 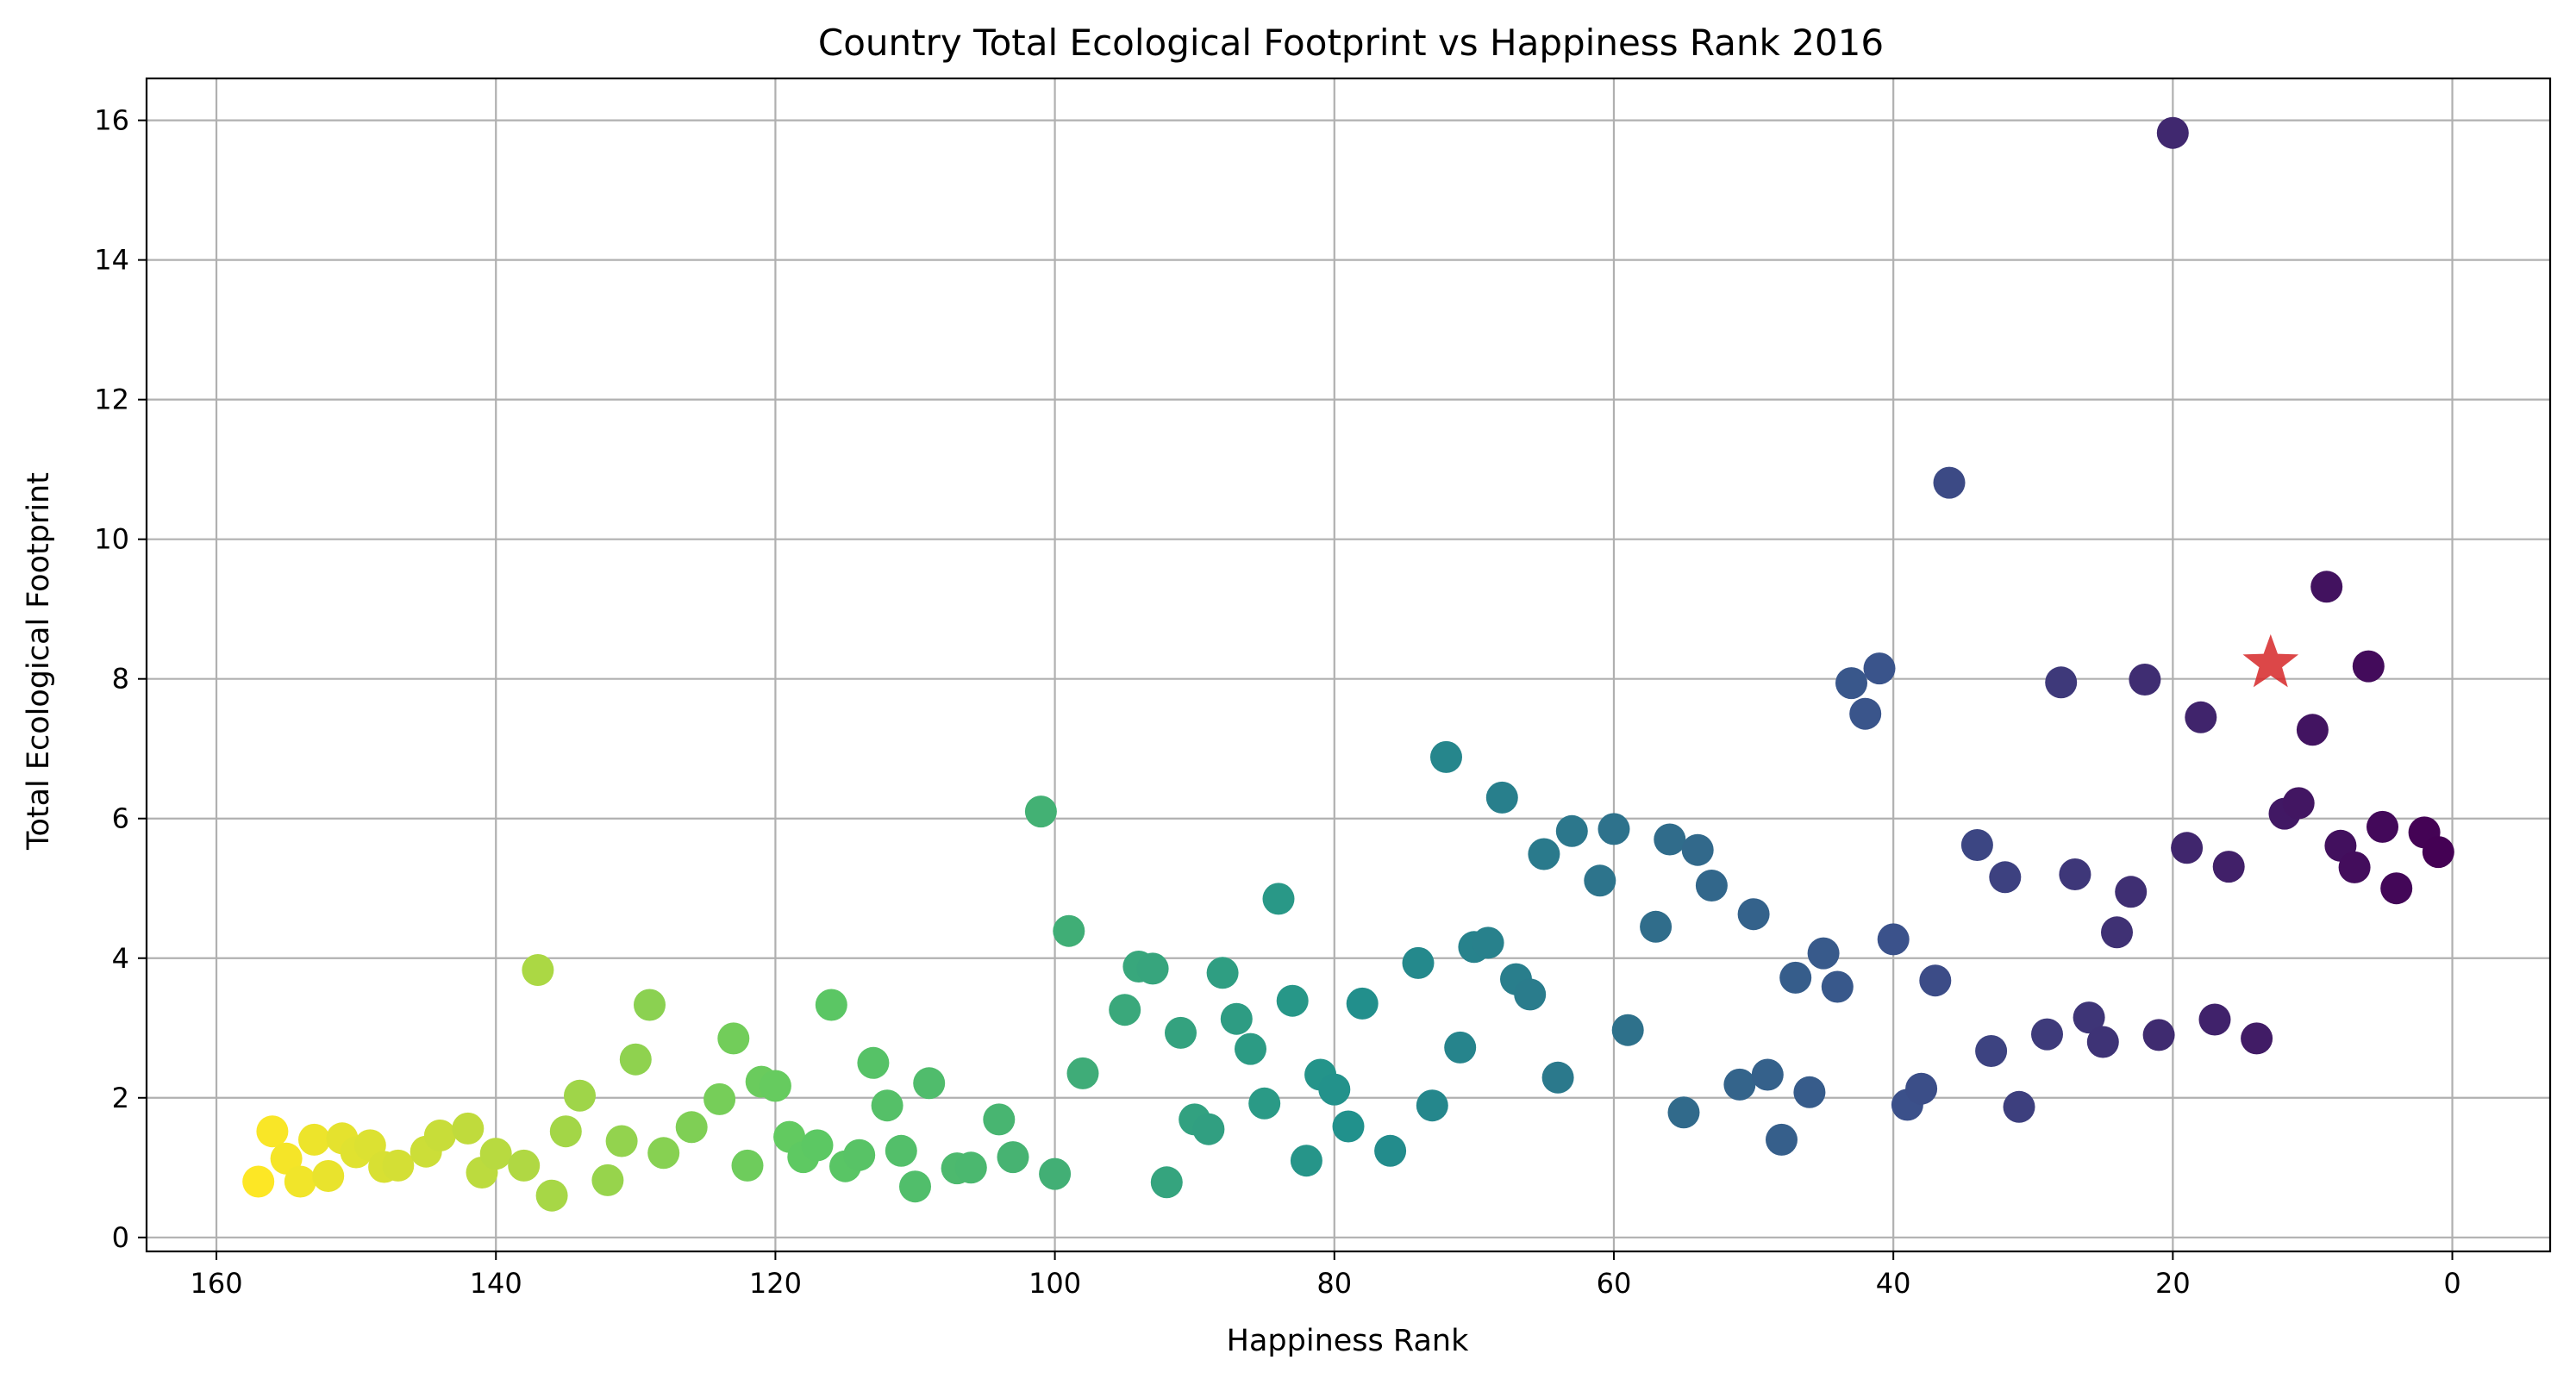 I want to click on y-tick-label: 8, so click(x=121, y=679).